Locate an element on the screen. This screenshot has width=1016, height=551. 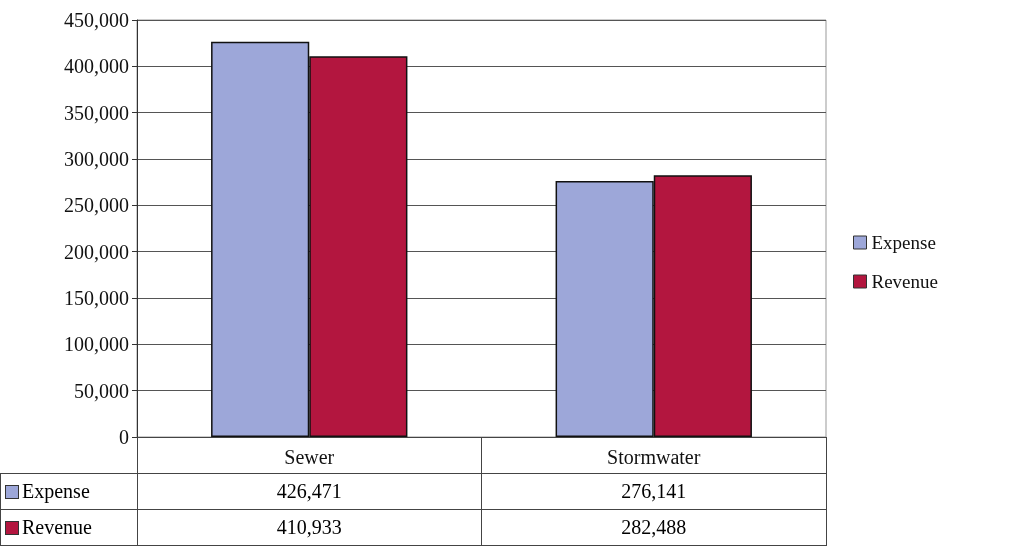
data-label: 426,471 is located at coordinates (309, 491).